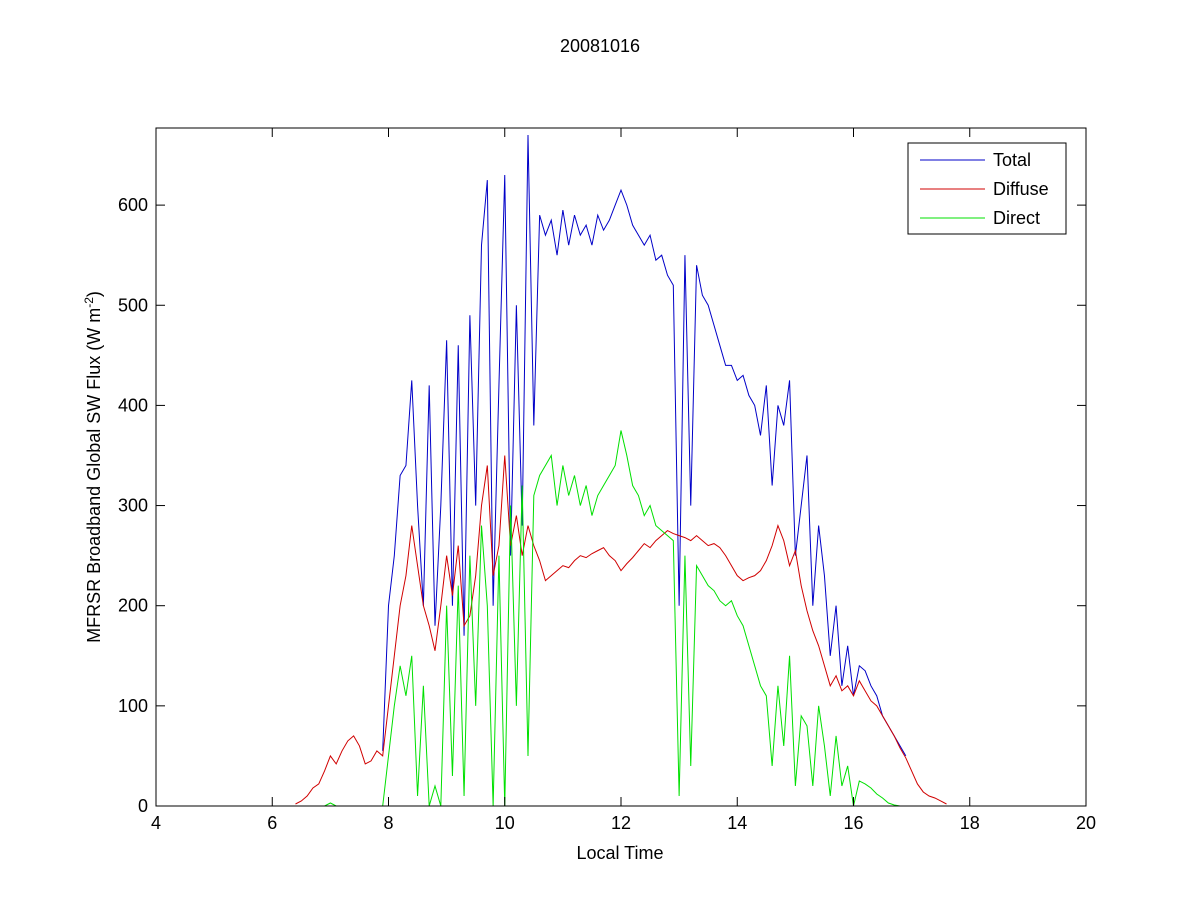 The image size is (1200, 900). Describe the element at coordinates (133, 305) in the screenshot. I see `y-tick-label: 500` at that location.